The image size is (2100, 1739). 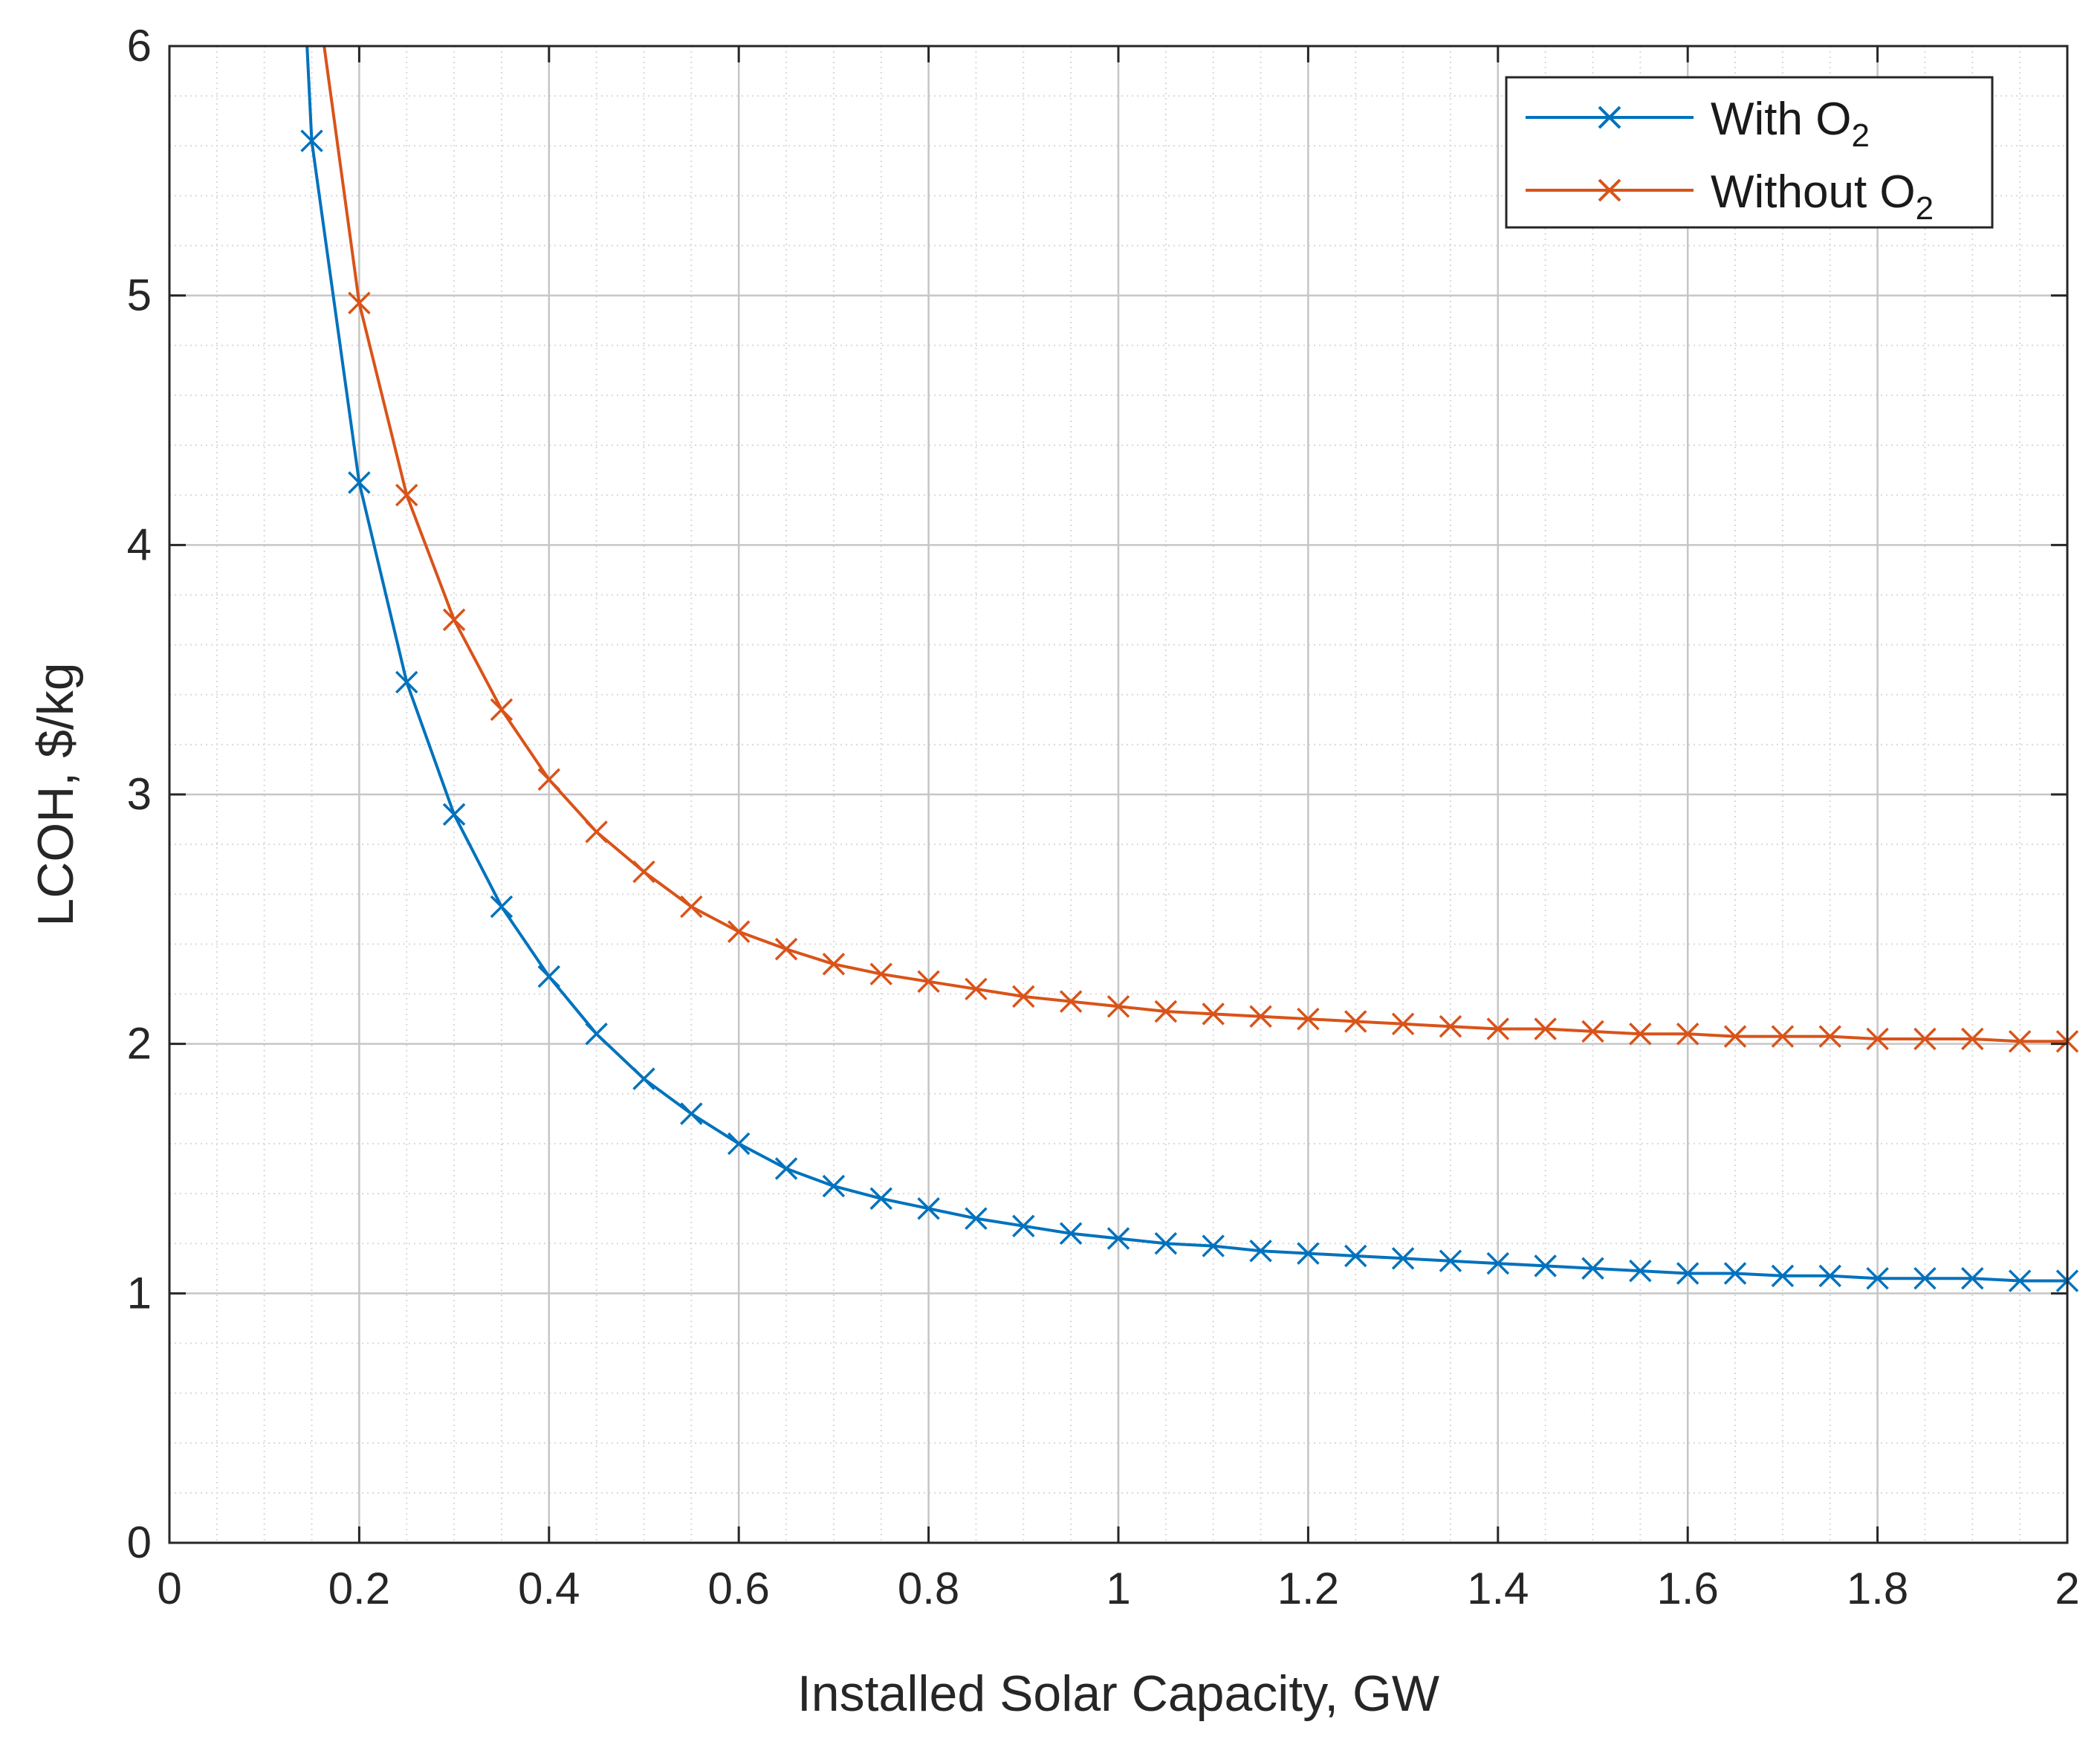 I want to click on x-tick-labels: 0 0.2 0.4 0.6 0.8 1 1.2 1.4 1.6 1.8 2, so click(x=1118, y=1588).